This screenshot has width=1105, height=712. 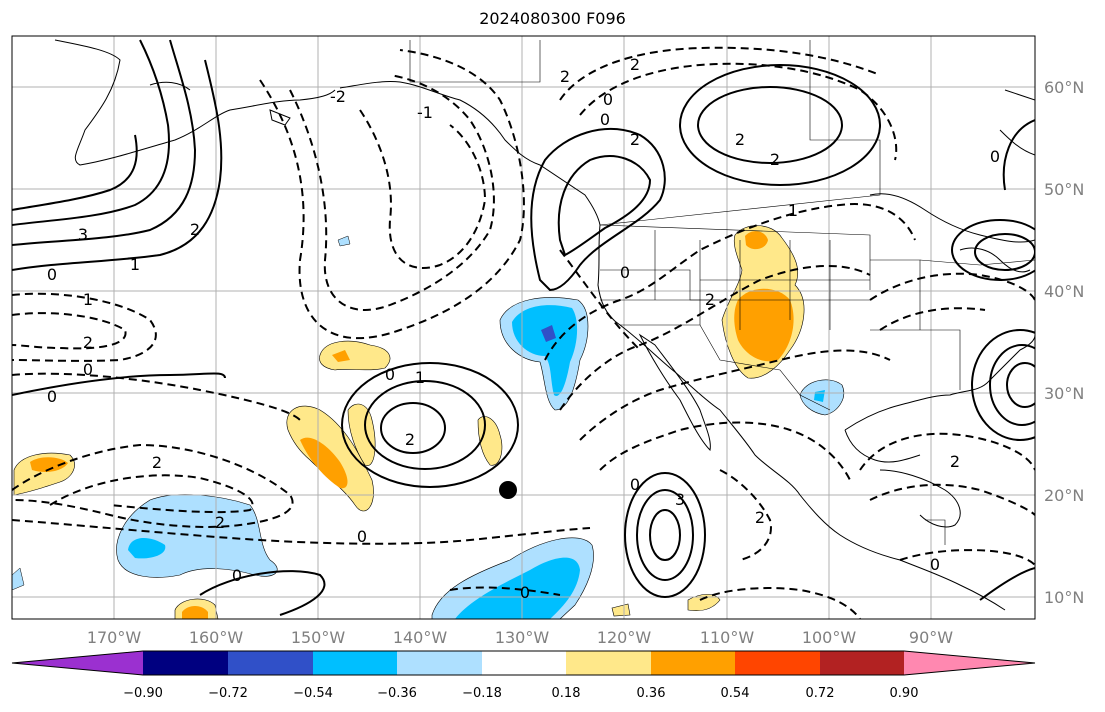 What do you see at coordinates (624, 637) in the screenshot?
I see `longitude-tick-label: 120°W` at bounding box center [624, 637].